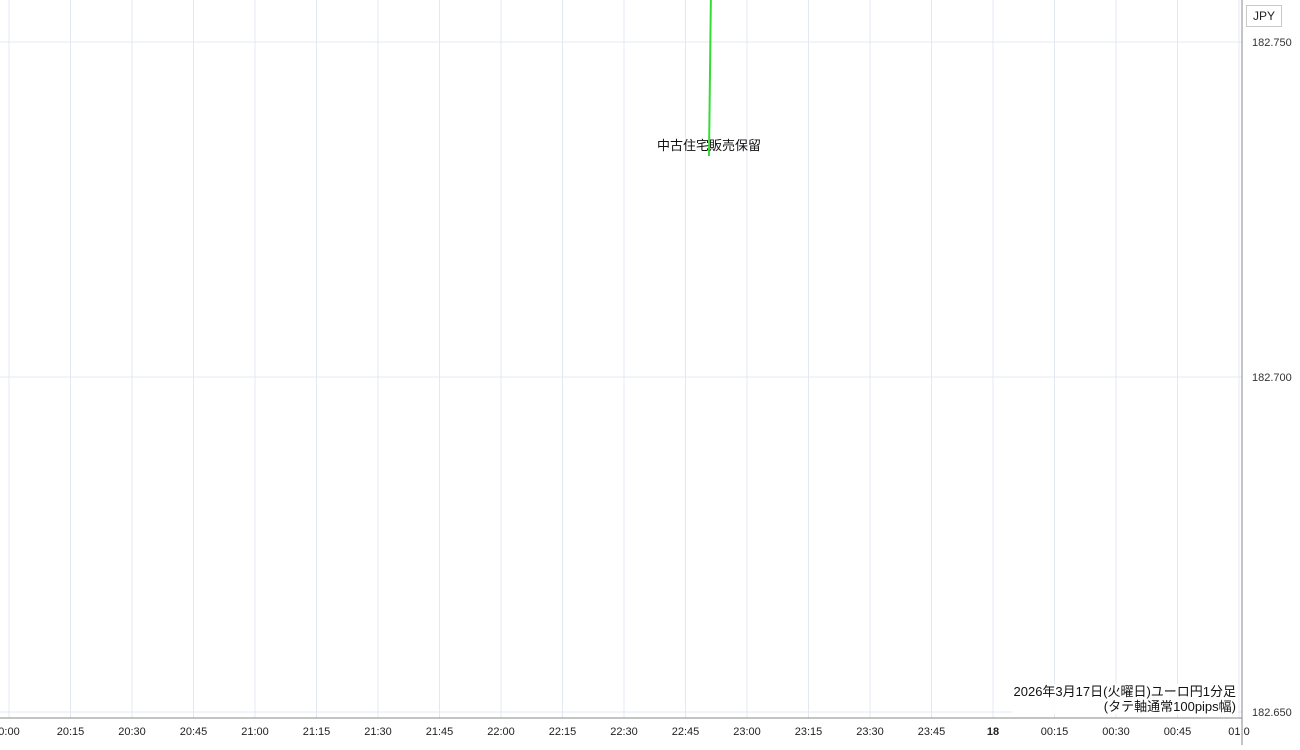  What do you see at coordinates (1116, 732) in the screenshot?
I see `x-tick-label: 00:30` at bounding box center [1116, 732].